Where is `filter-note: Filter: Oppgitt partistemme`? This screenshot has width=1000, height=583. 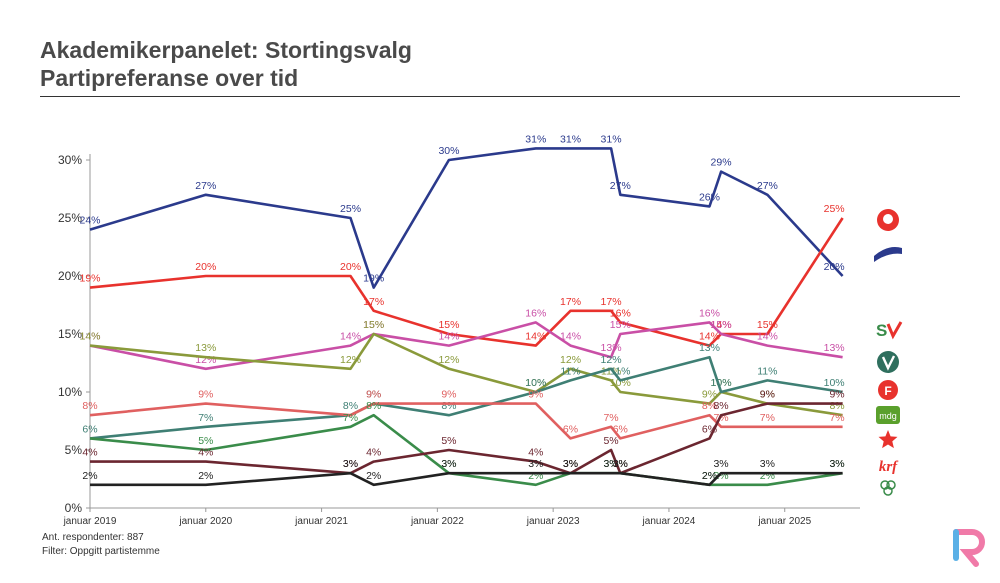
filter-note: Filter: Oppgitt partistemme is located at coordinates (101, 551).